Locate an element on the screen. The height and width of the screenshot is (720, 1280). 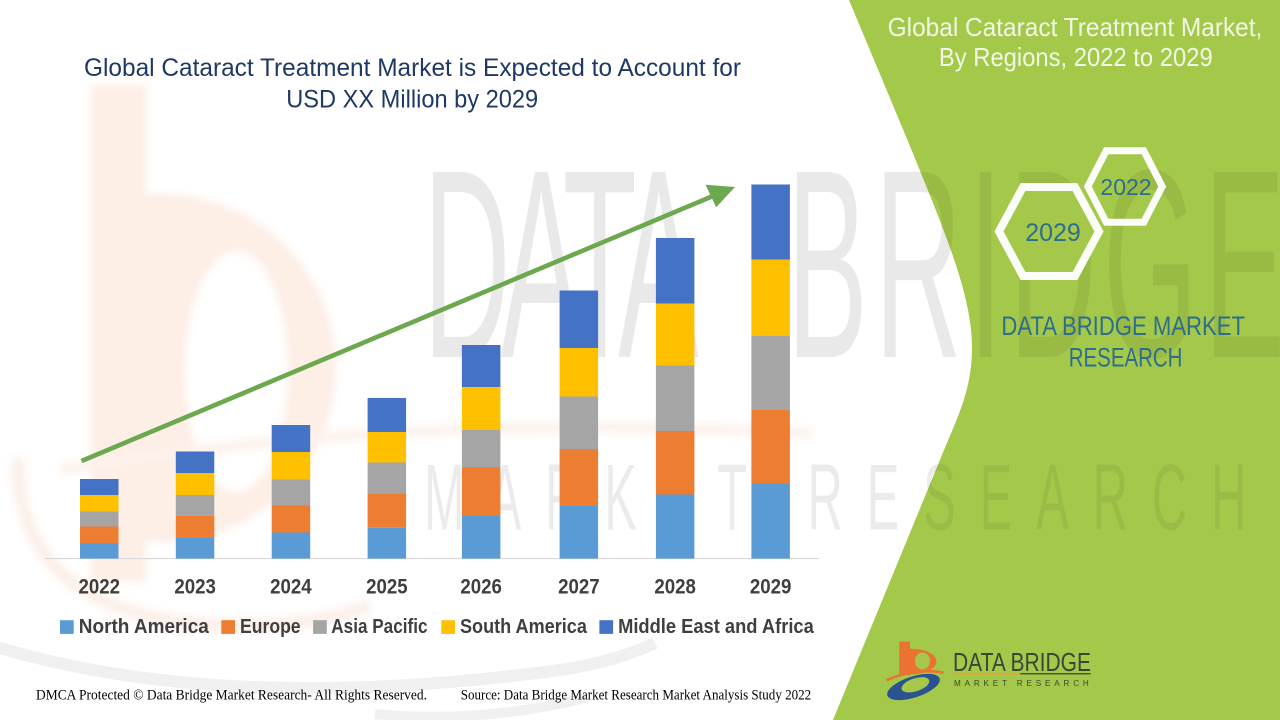
svg-text: Asia Pacific is located at coordinates (379, 627).